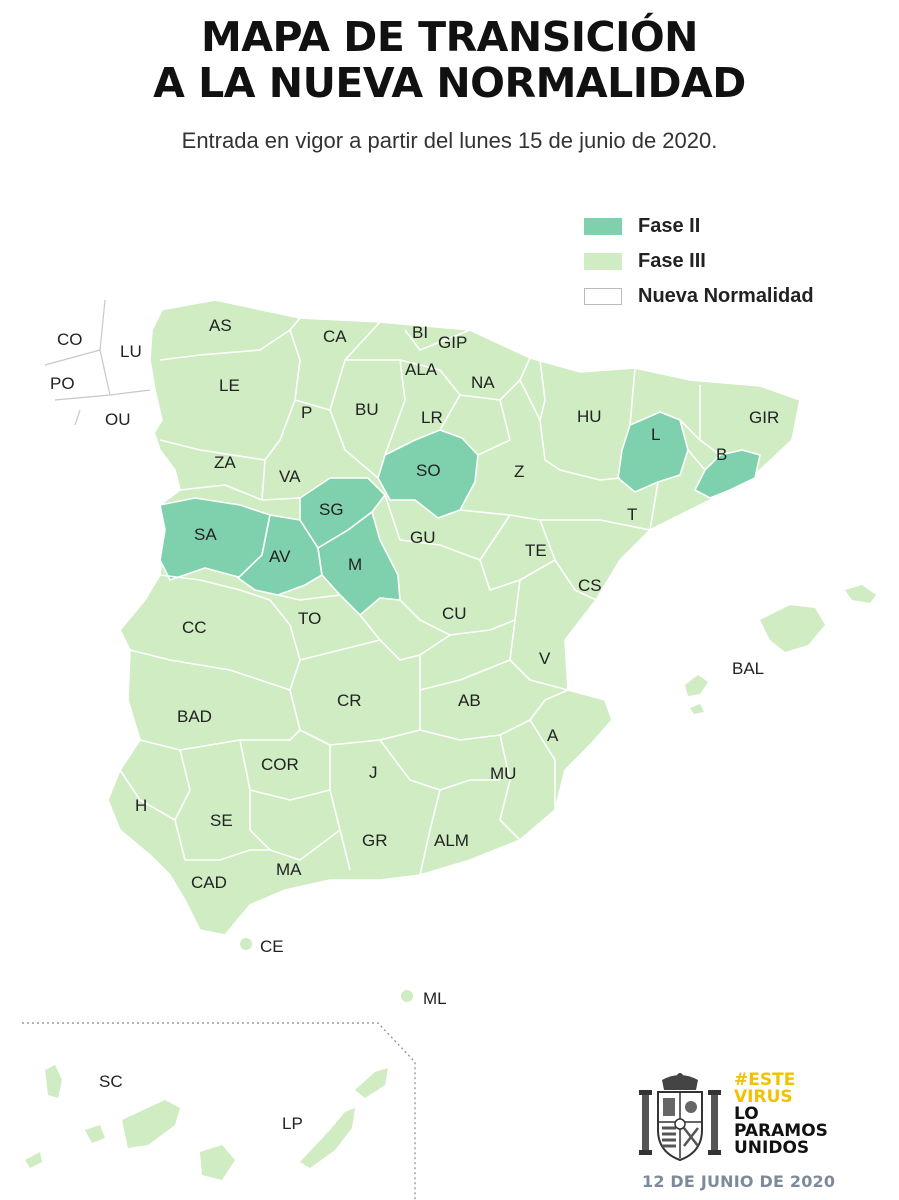 The height and width of the screenshot is (1200, 899). What do you see at coordinates (860, 594) in the screenshot?
I see `island-menorca` at bounding box center [860, 594].